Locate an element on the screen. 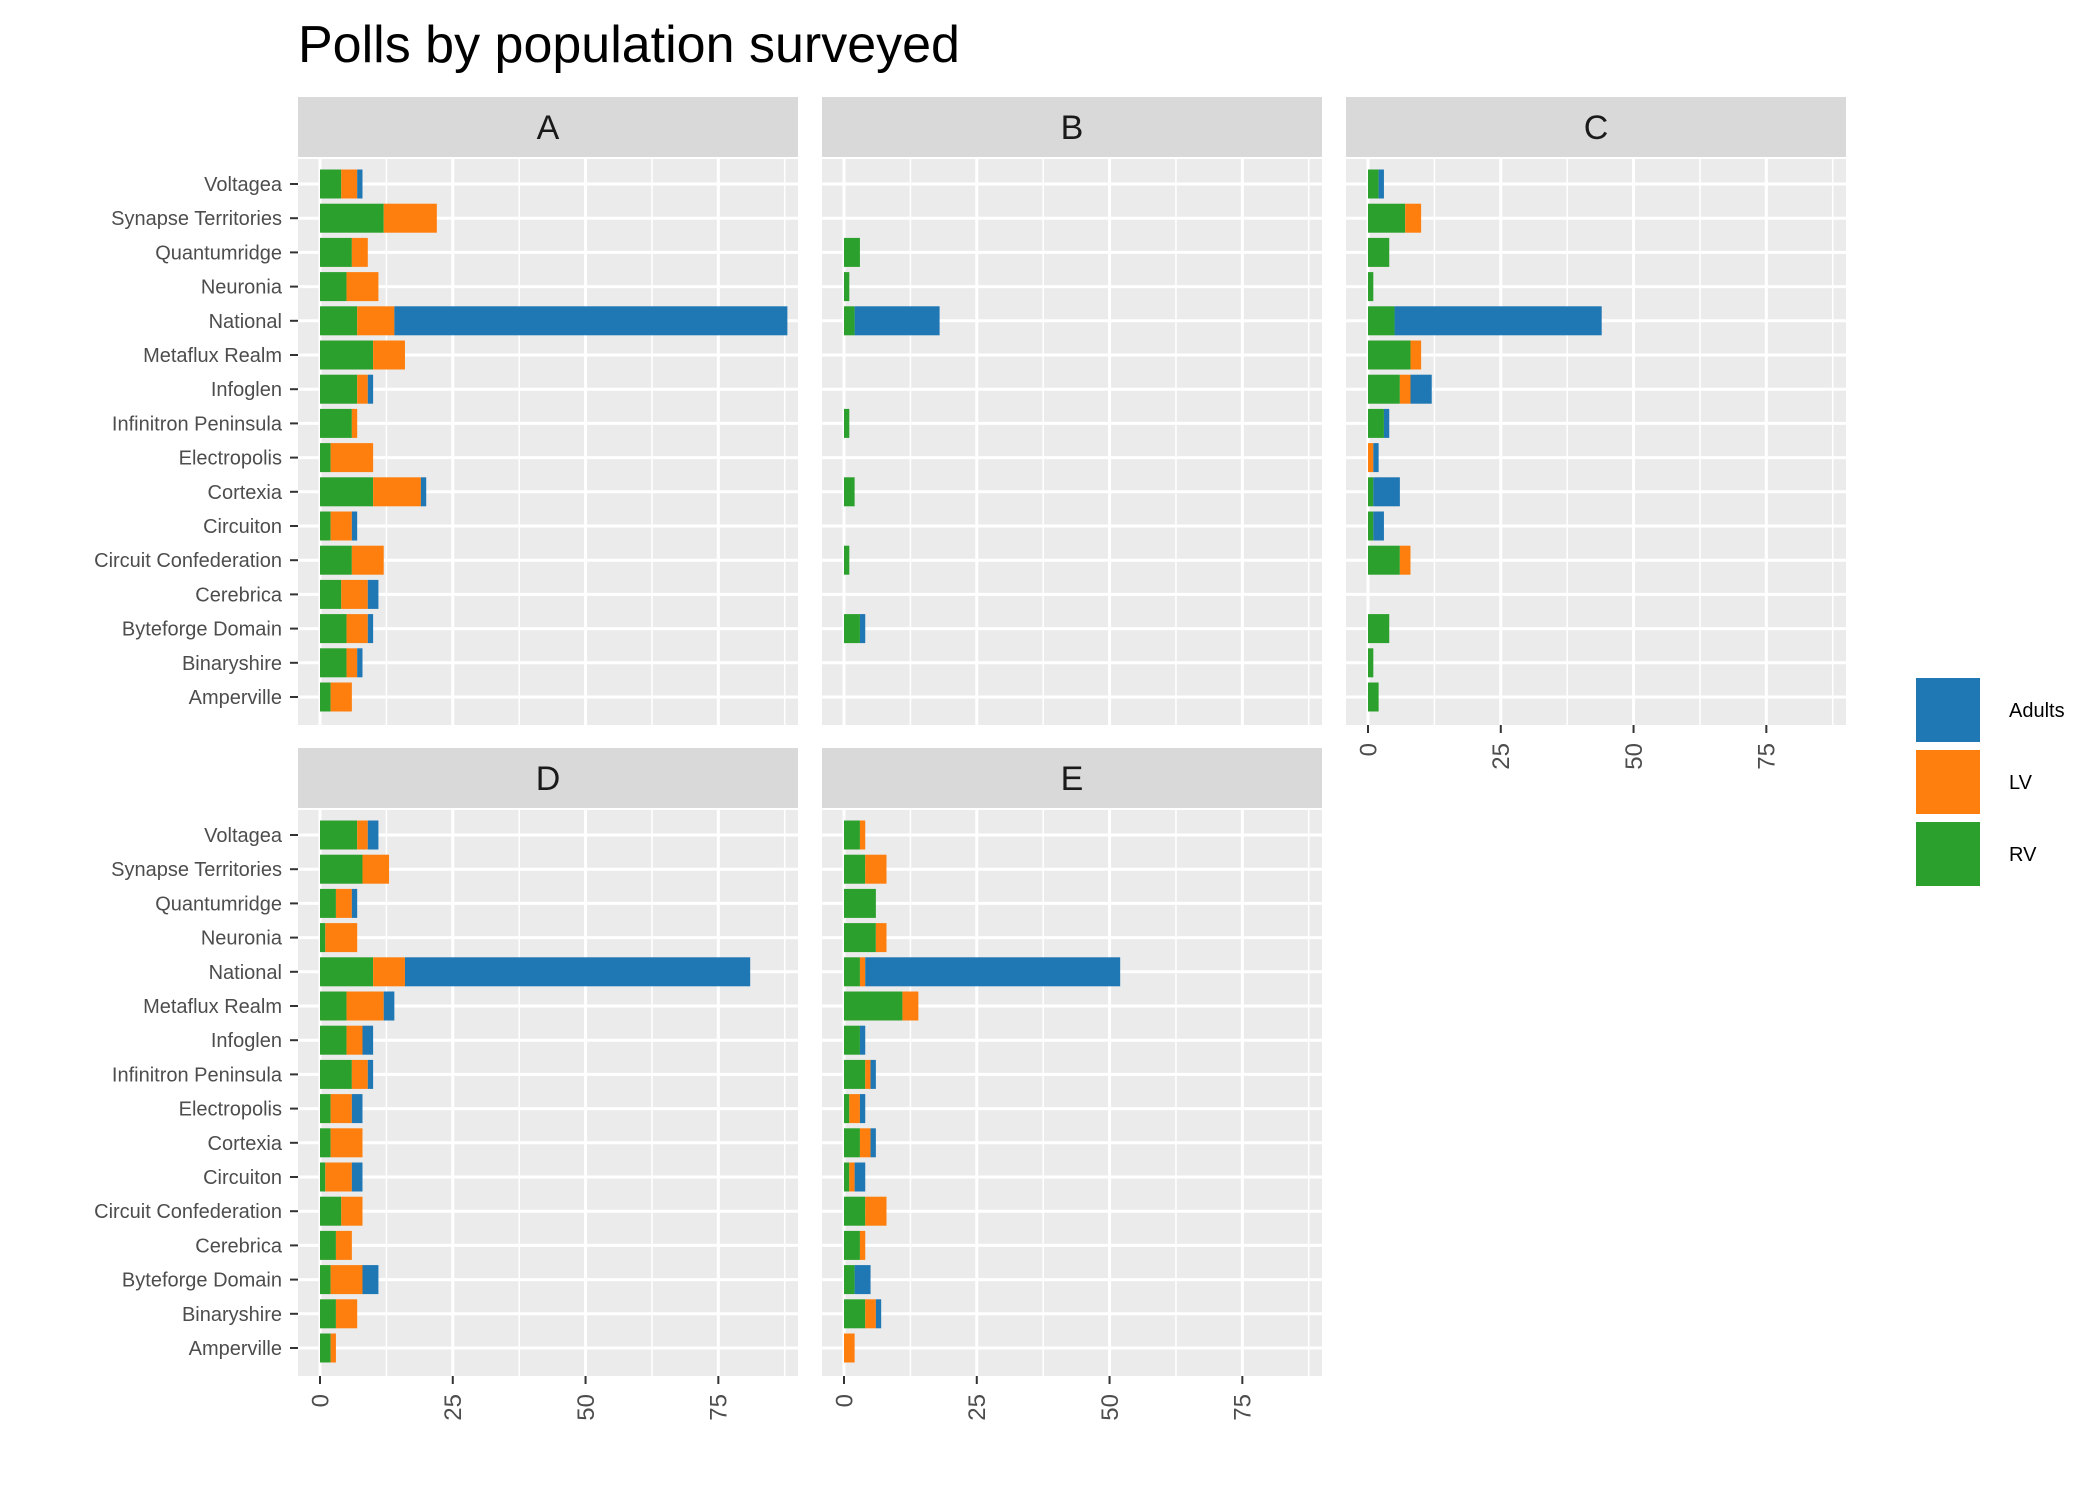 The image size is (2100, 1499). y-tick-label: Metaflux Realm is located at coordinates (212, 1007).